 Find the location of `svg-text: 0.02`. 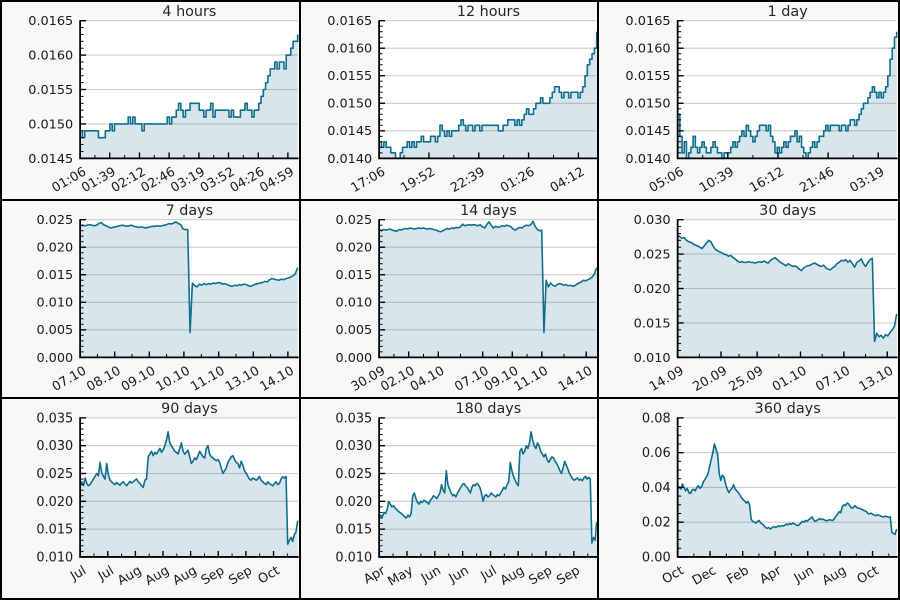

svg-text: 0.02 is located at coordinates (656, 523).